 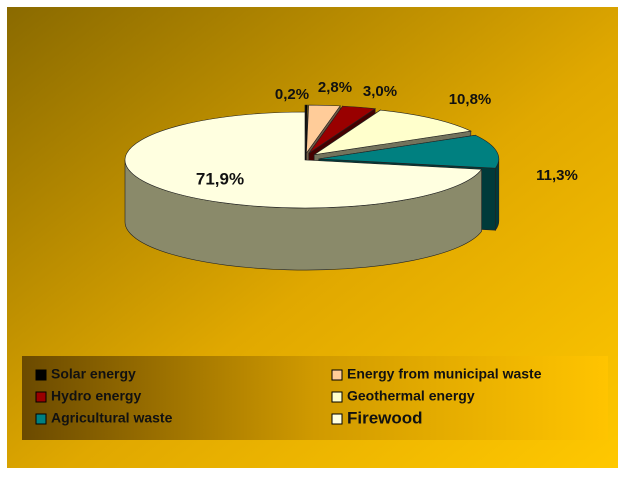 I want to click on data-label: 71,9%, so click(x=220, y=178).